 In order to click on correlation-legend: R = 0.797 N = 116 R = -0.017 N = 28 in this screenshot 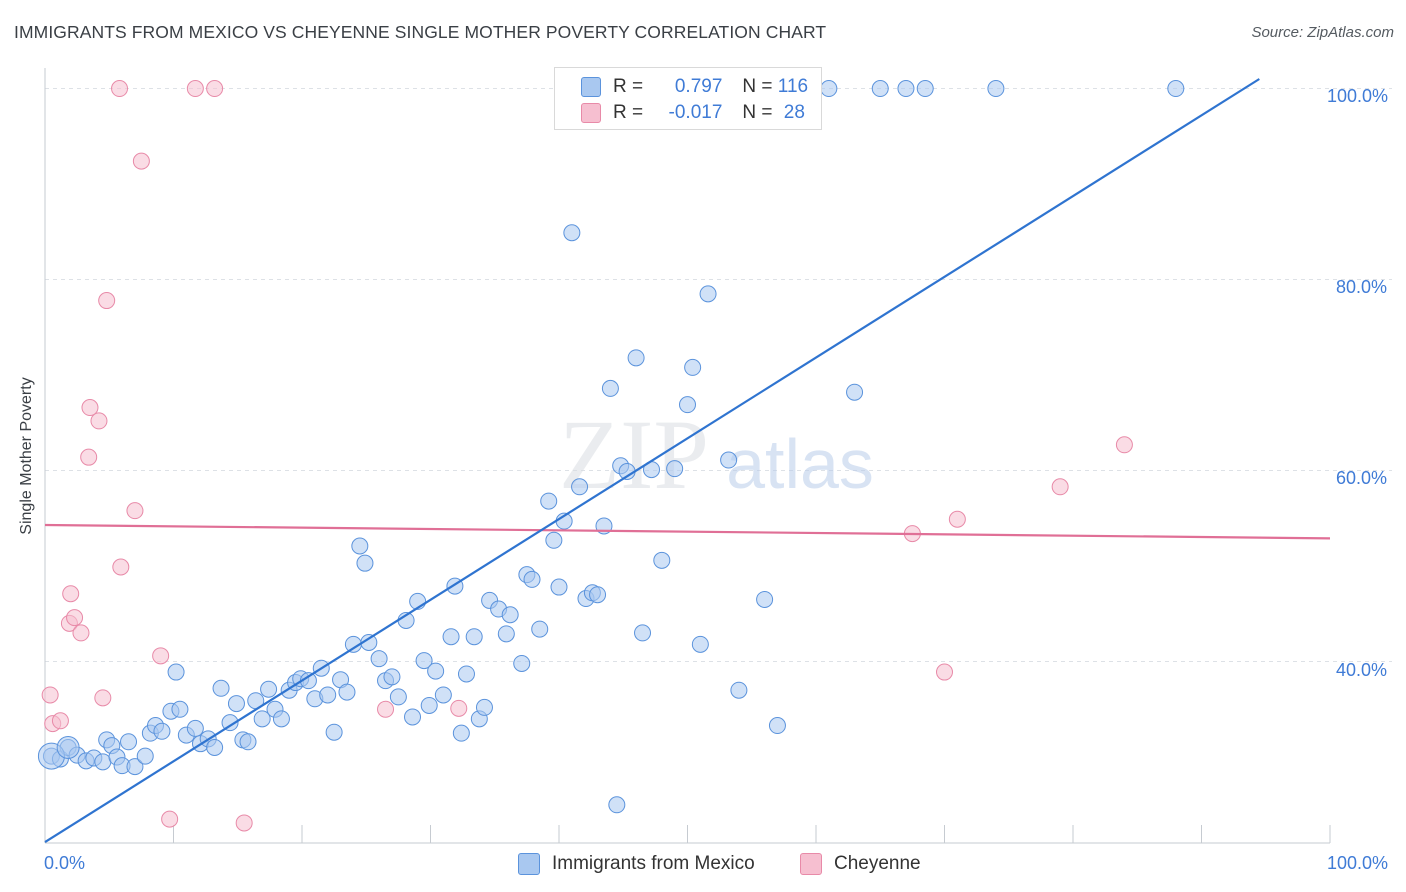, I will do `click(688, 98)`.